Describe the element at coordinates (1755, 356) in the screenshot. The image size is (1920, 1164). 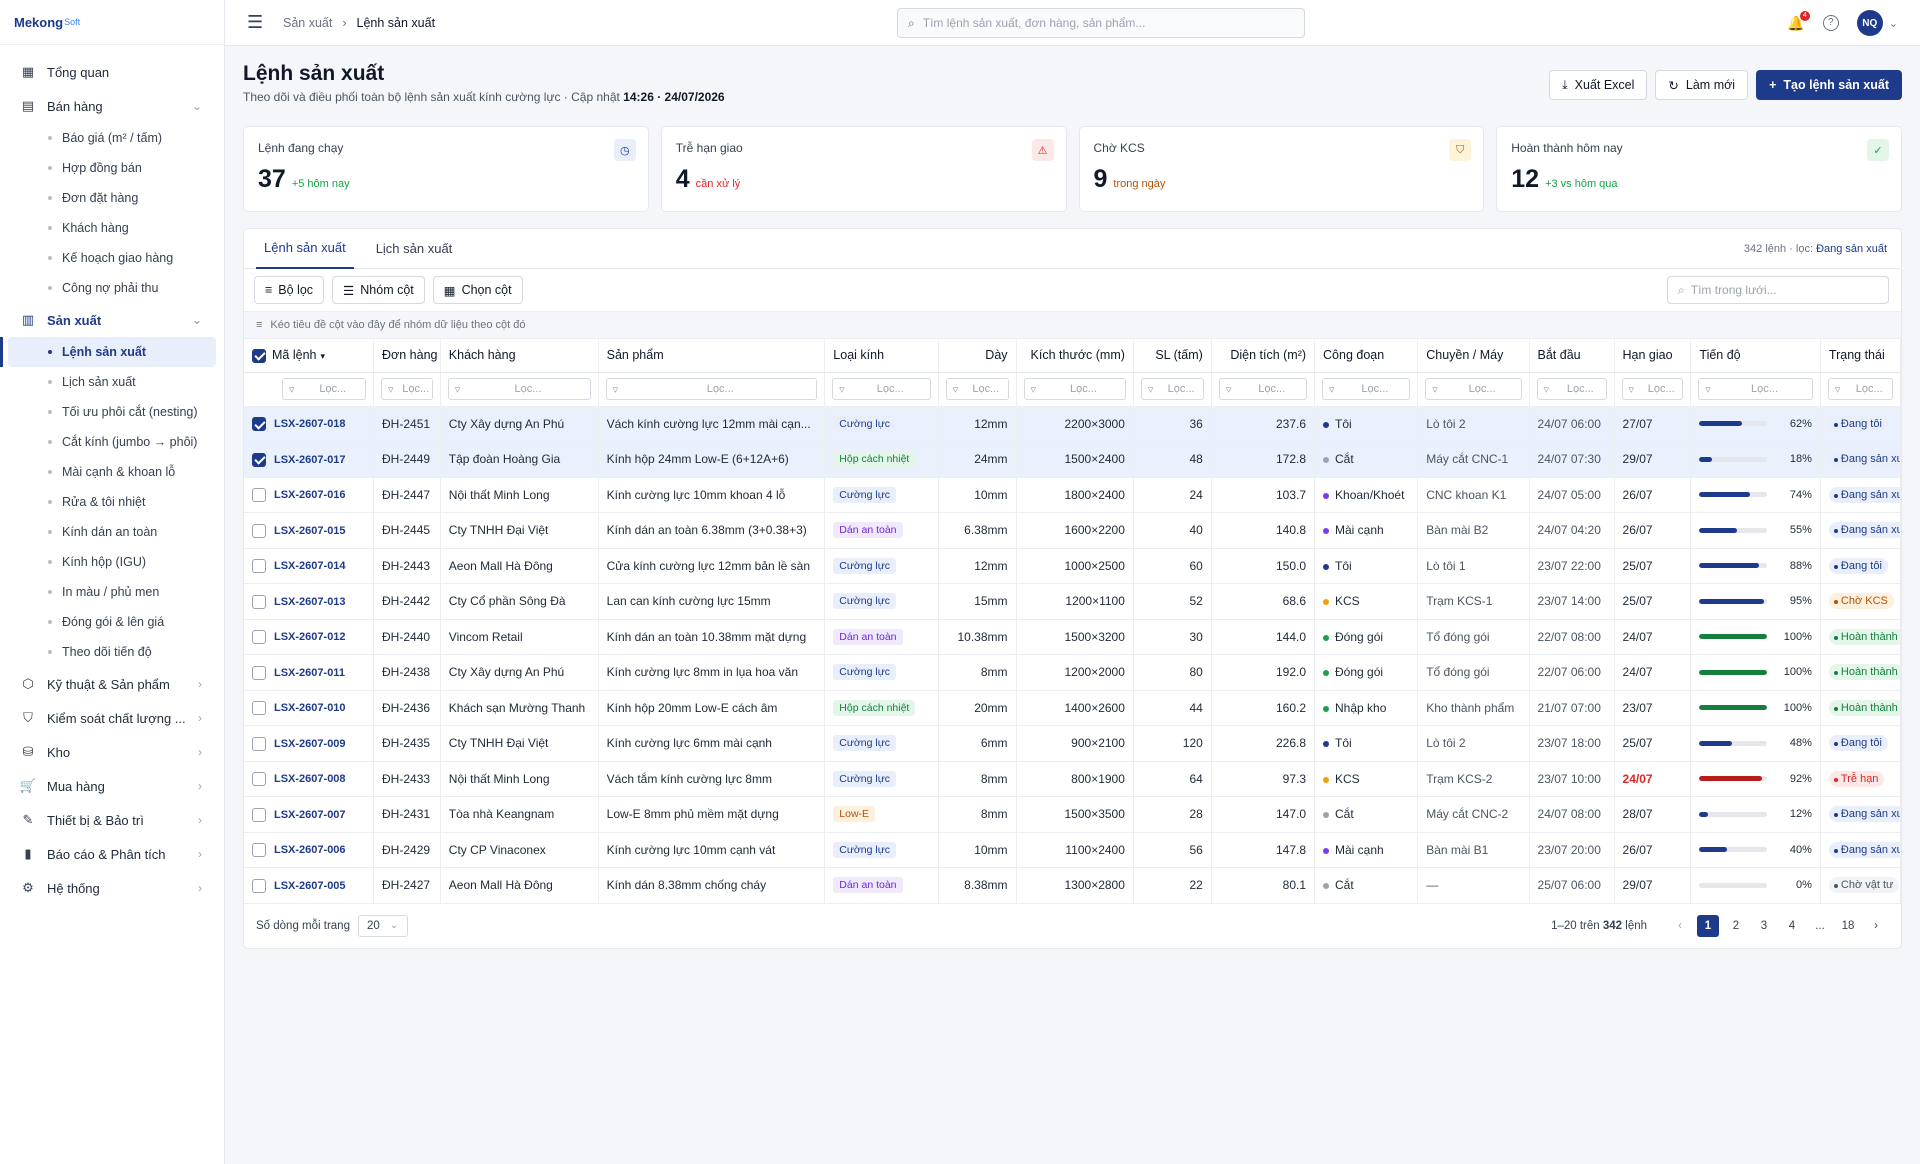
I see `column-header: Tiến độ` at that location.